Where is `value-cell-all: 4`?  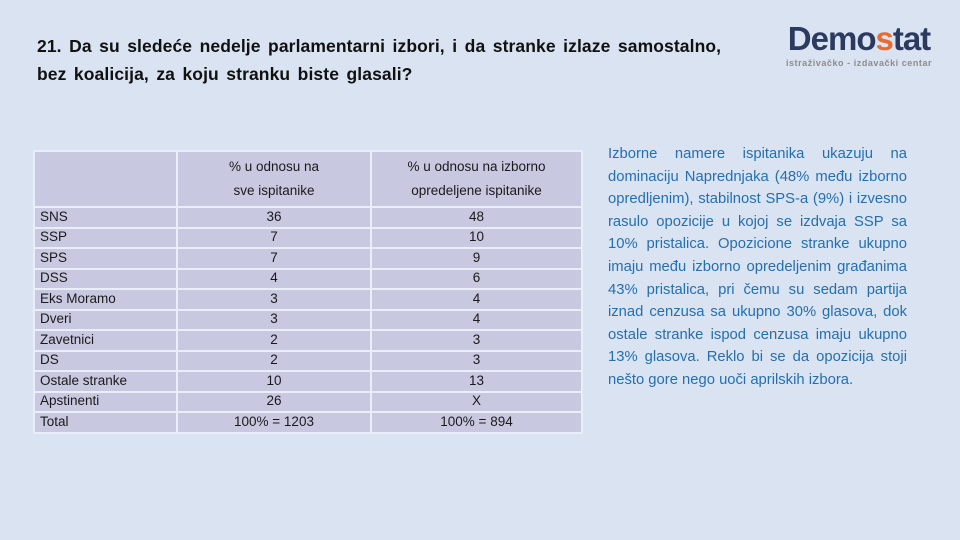 value-cell-all: 4 is located at coordinates (274, 278).